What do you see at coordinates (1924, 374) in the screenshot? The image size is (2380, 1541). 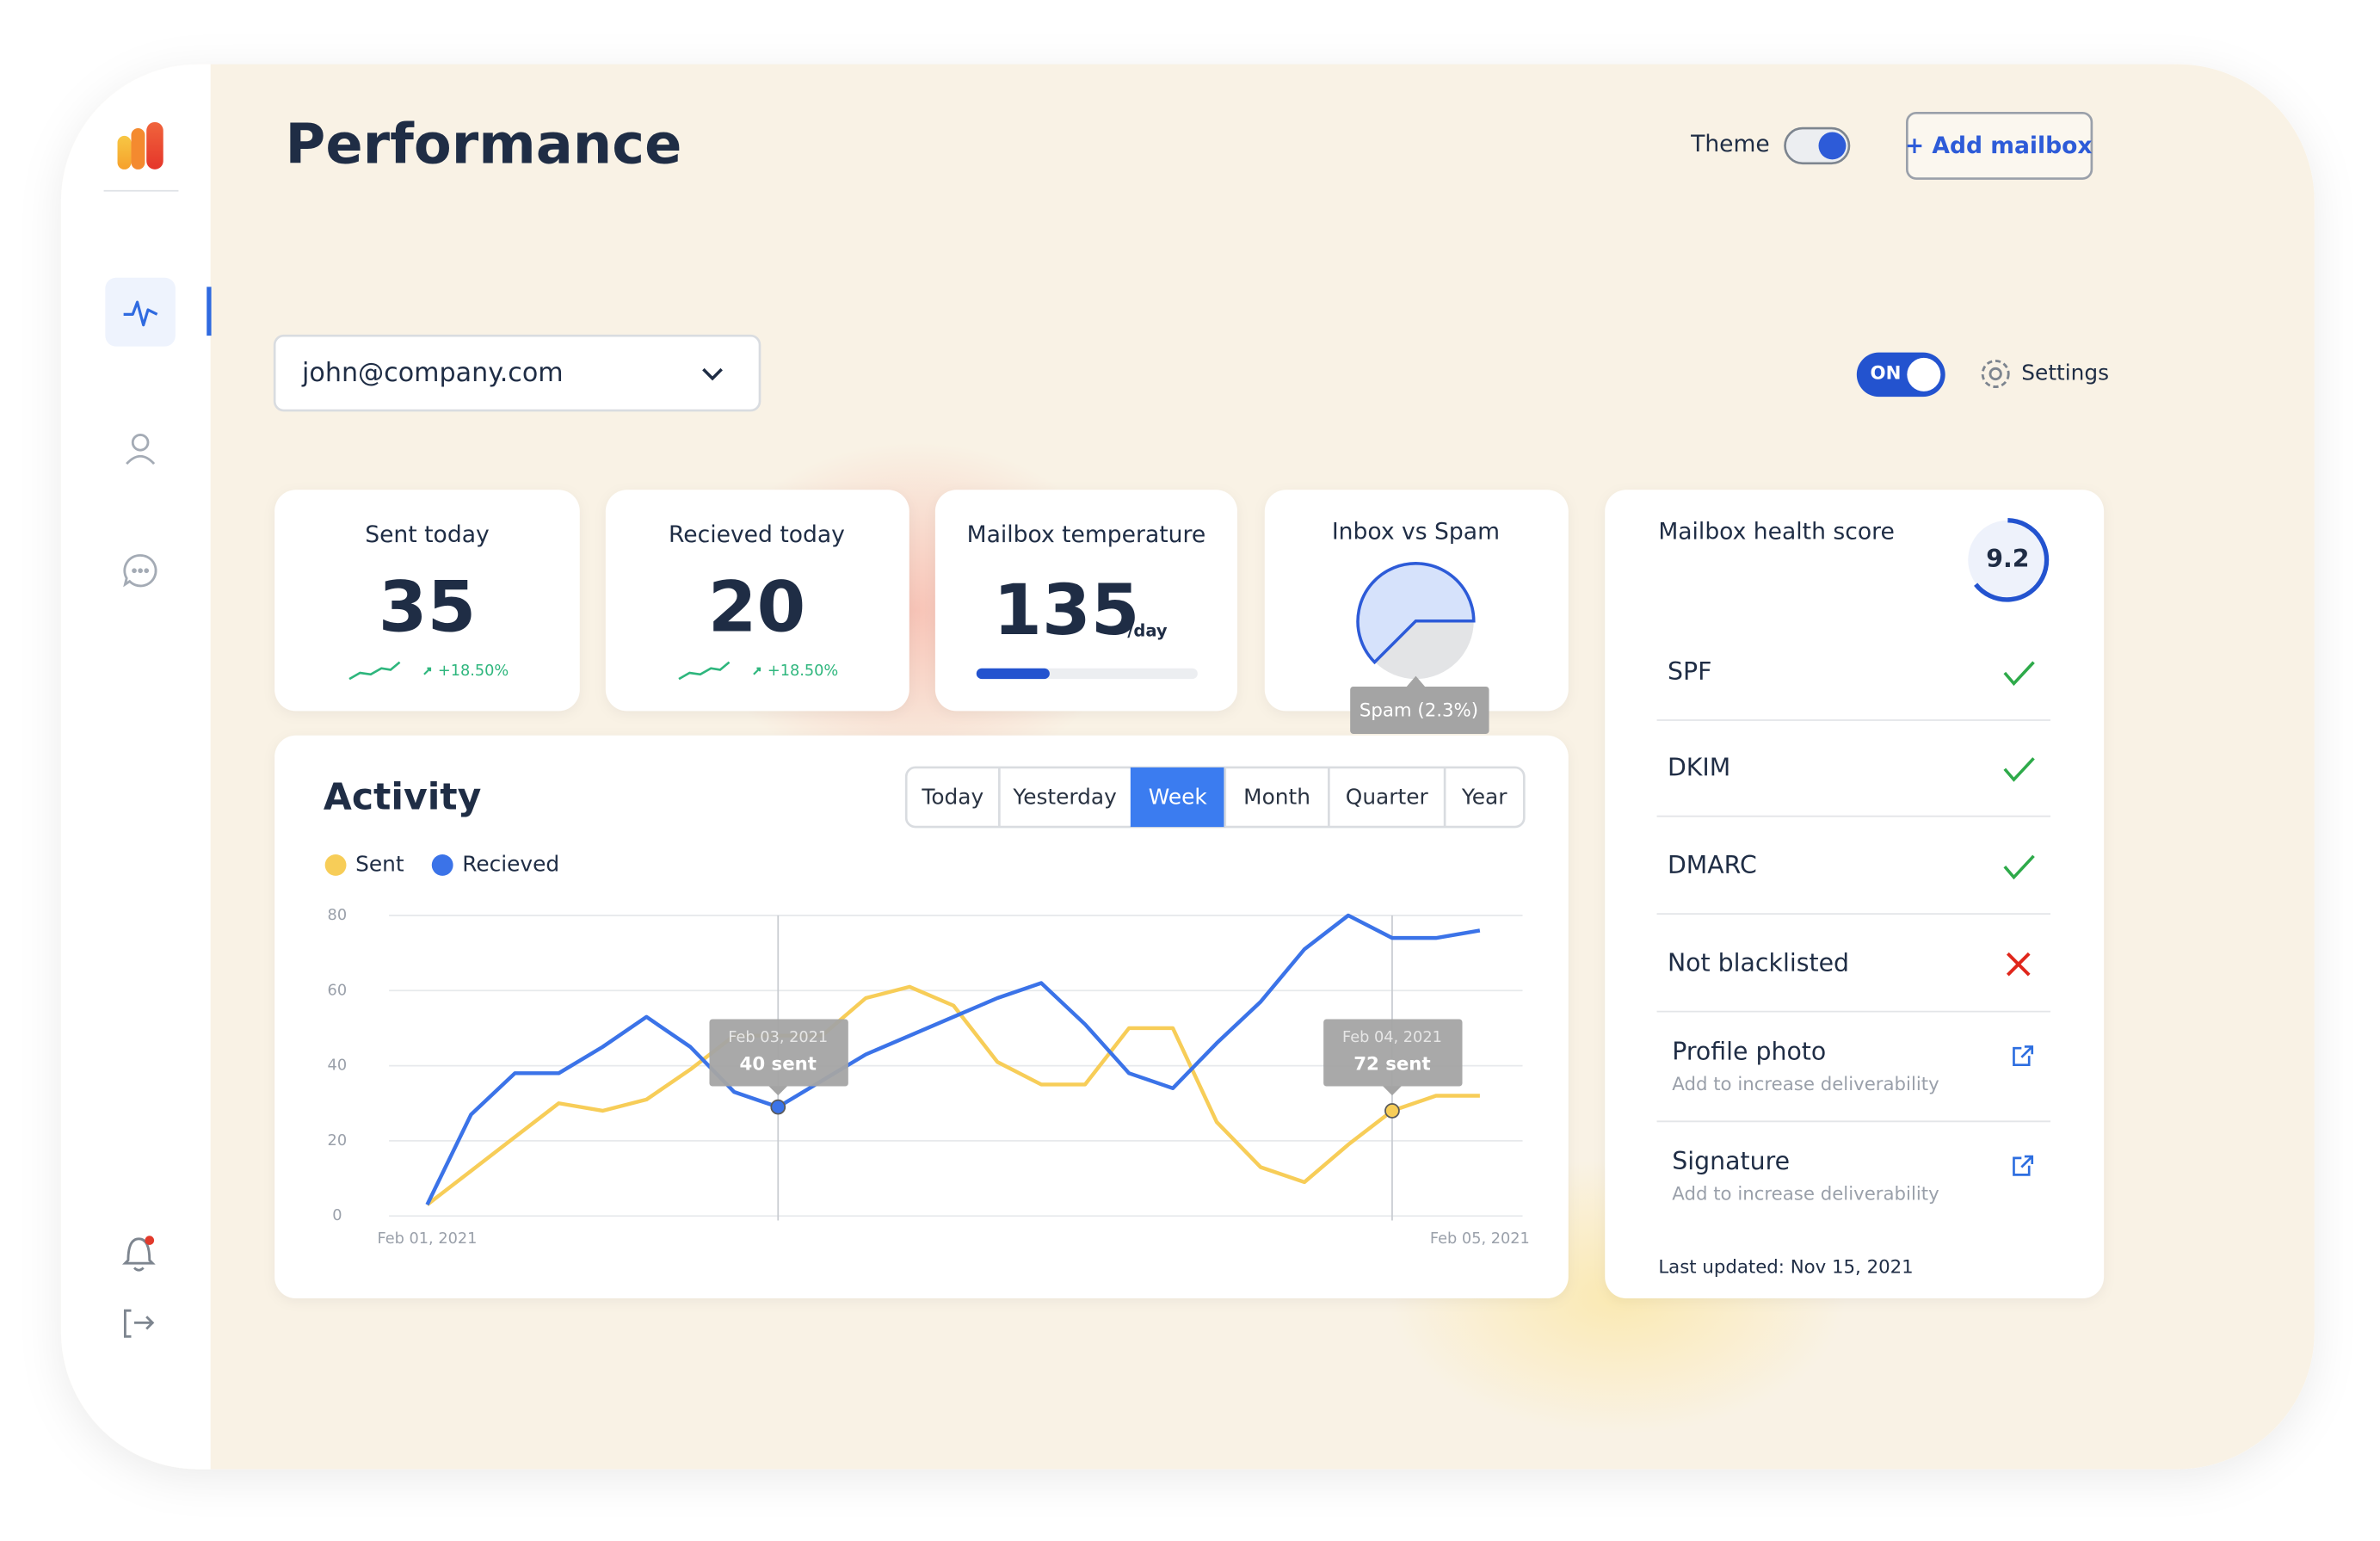 I see `on-toggle-knob` at bounding box center [1924, 374].